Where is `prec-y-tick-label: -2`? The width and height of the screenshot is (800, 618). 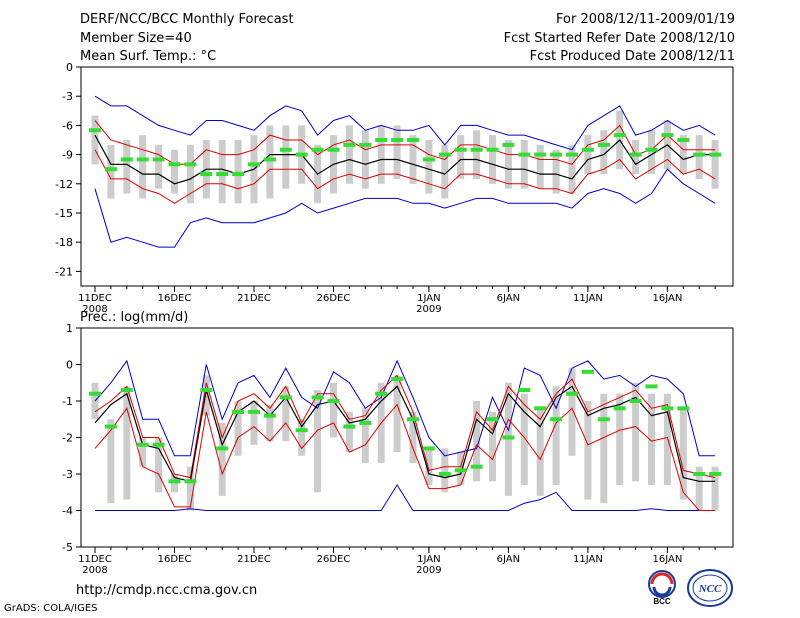 prec-y-tick-label: -2 is located at coordinates (67, 438).